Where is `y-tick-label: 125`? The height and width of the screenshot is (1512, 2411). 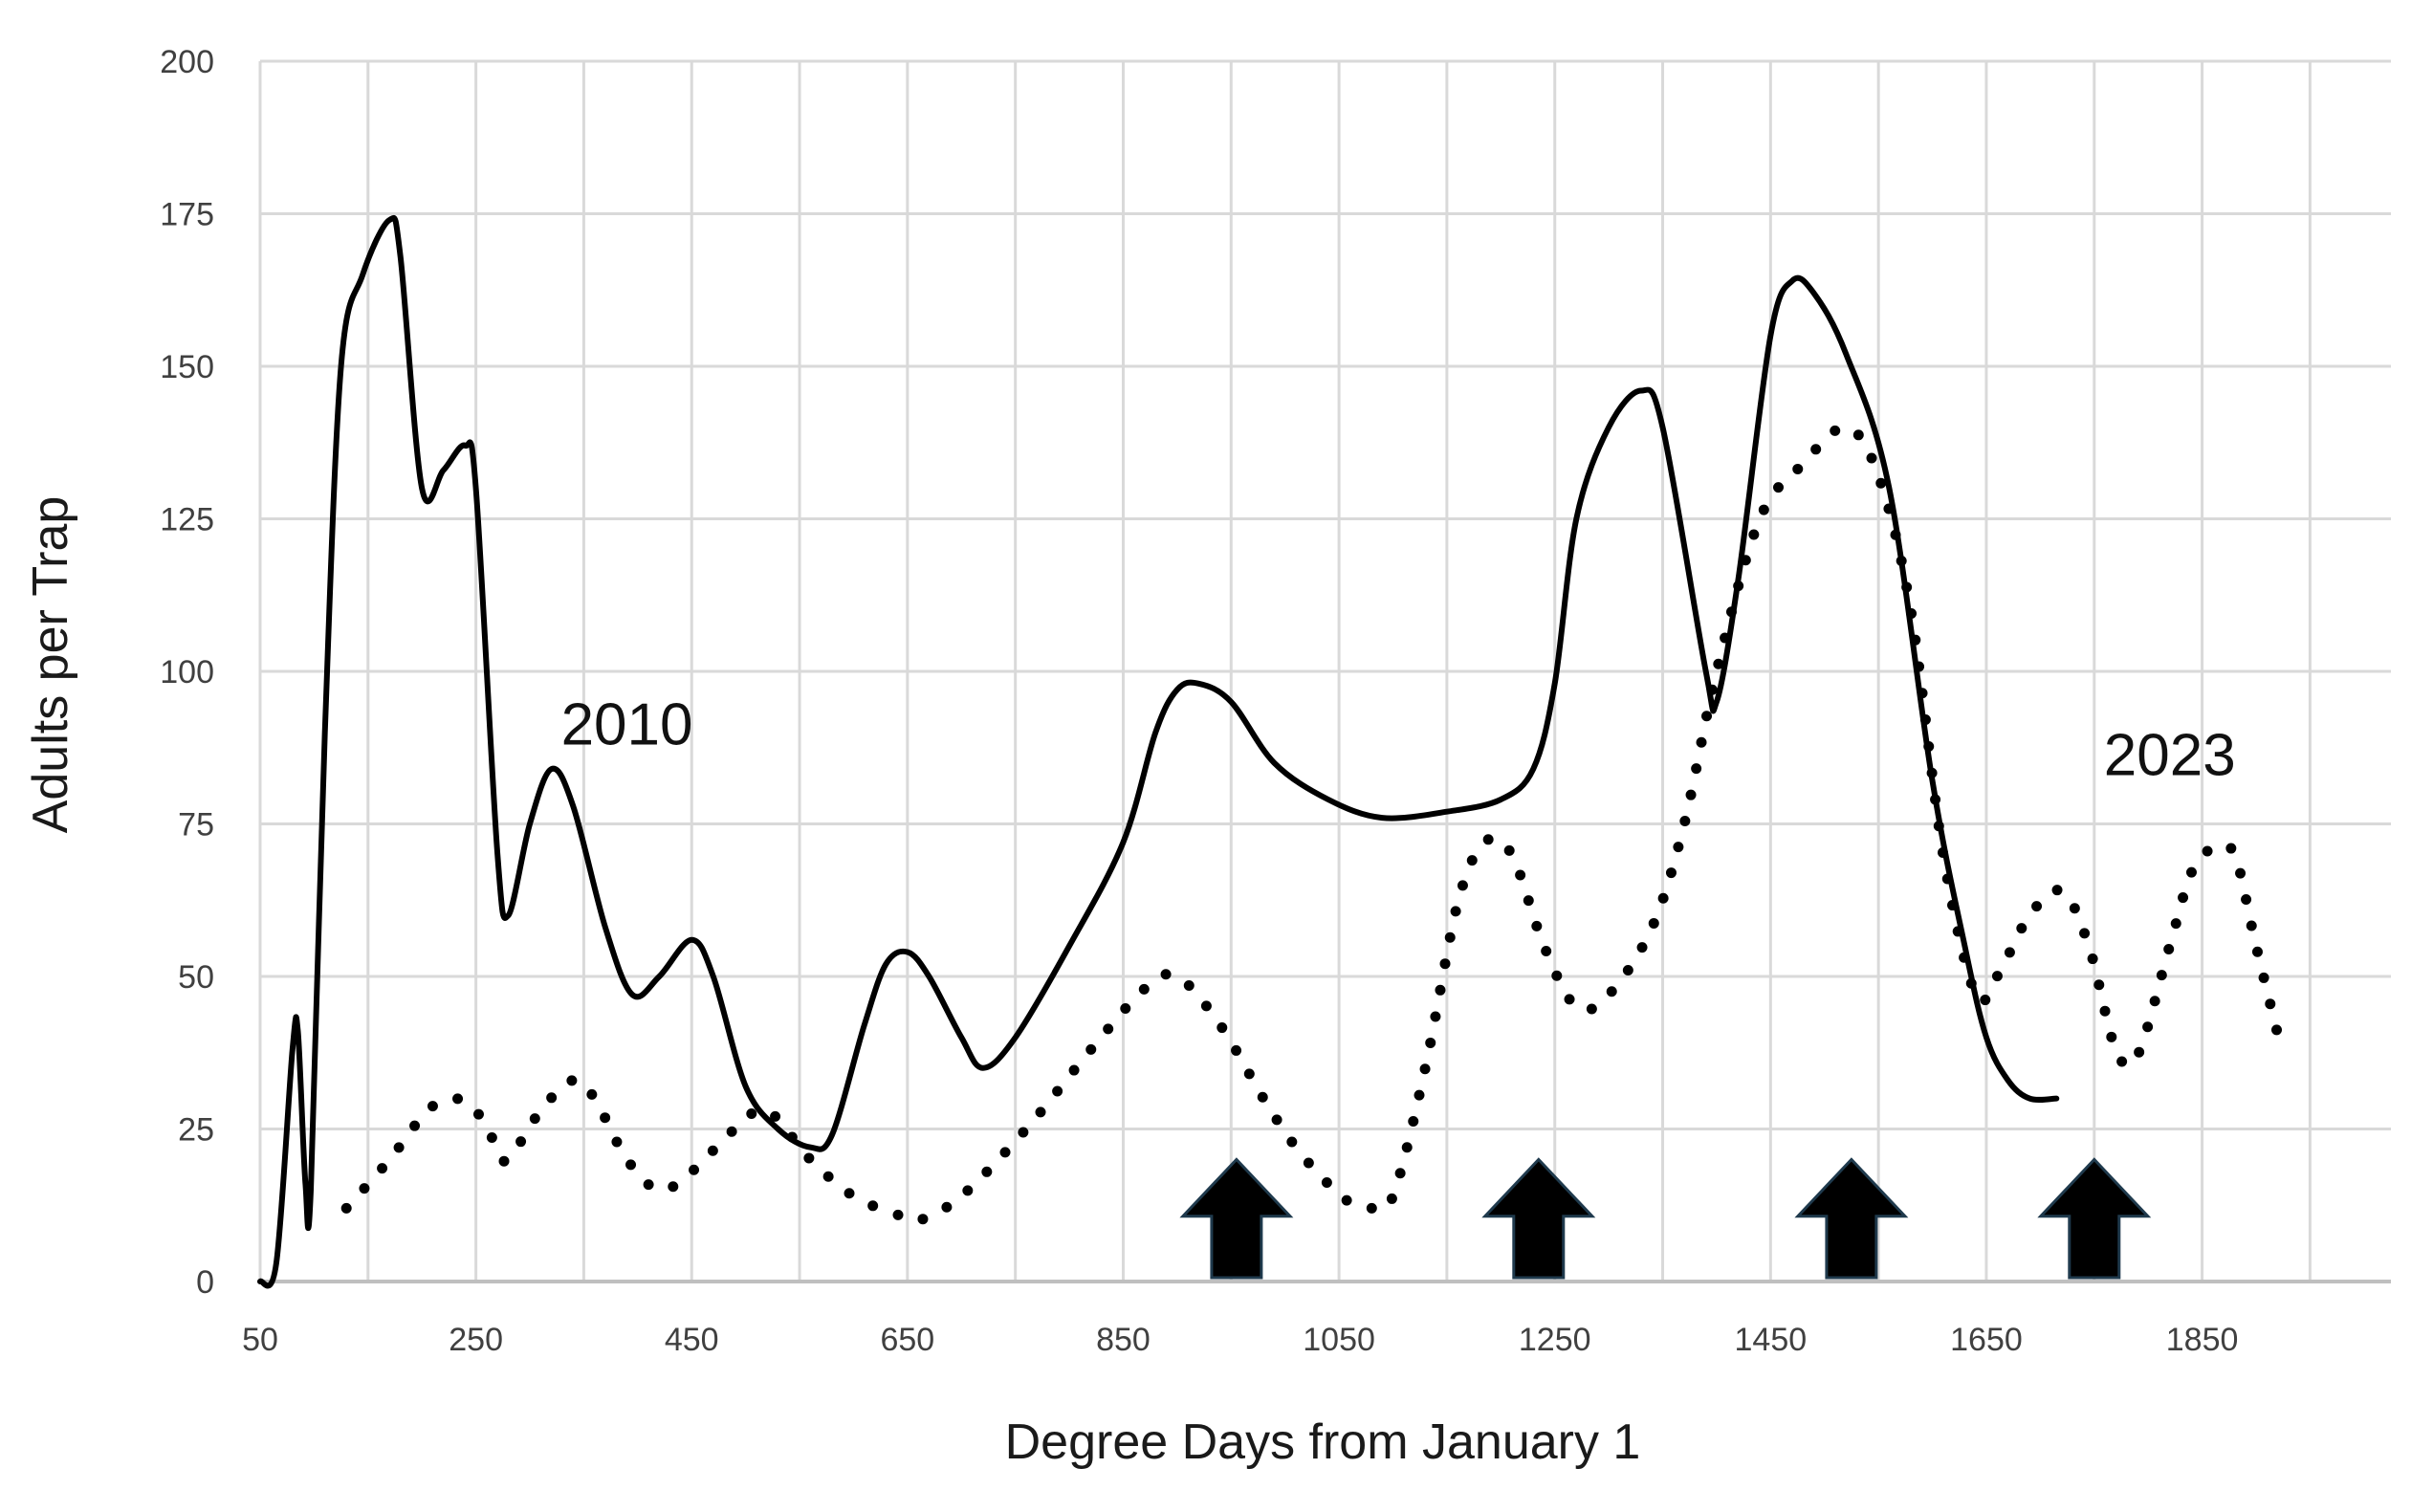
y-tick-label: 125 is located at coordinates (187, 520).